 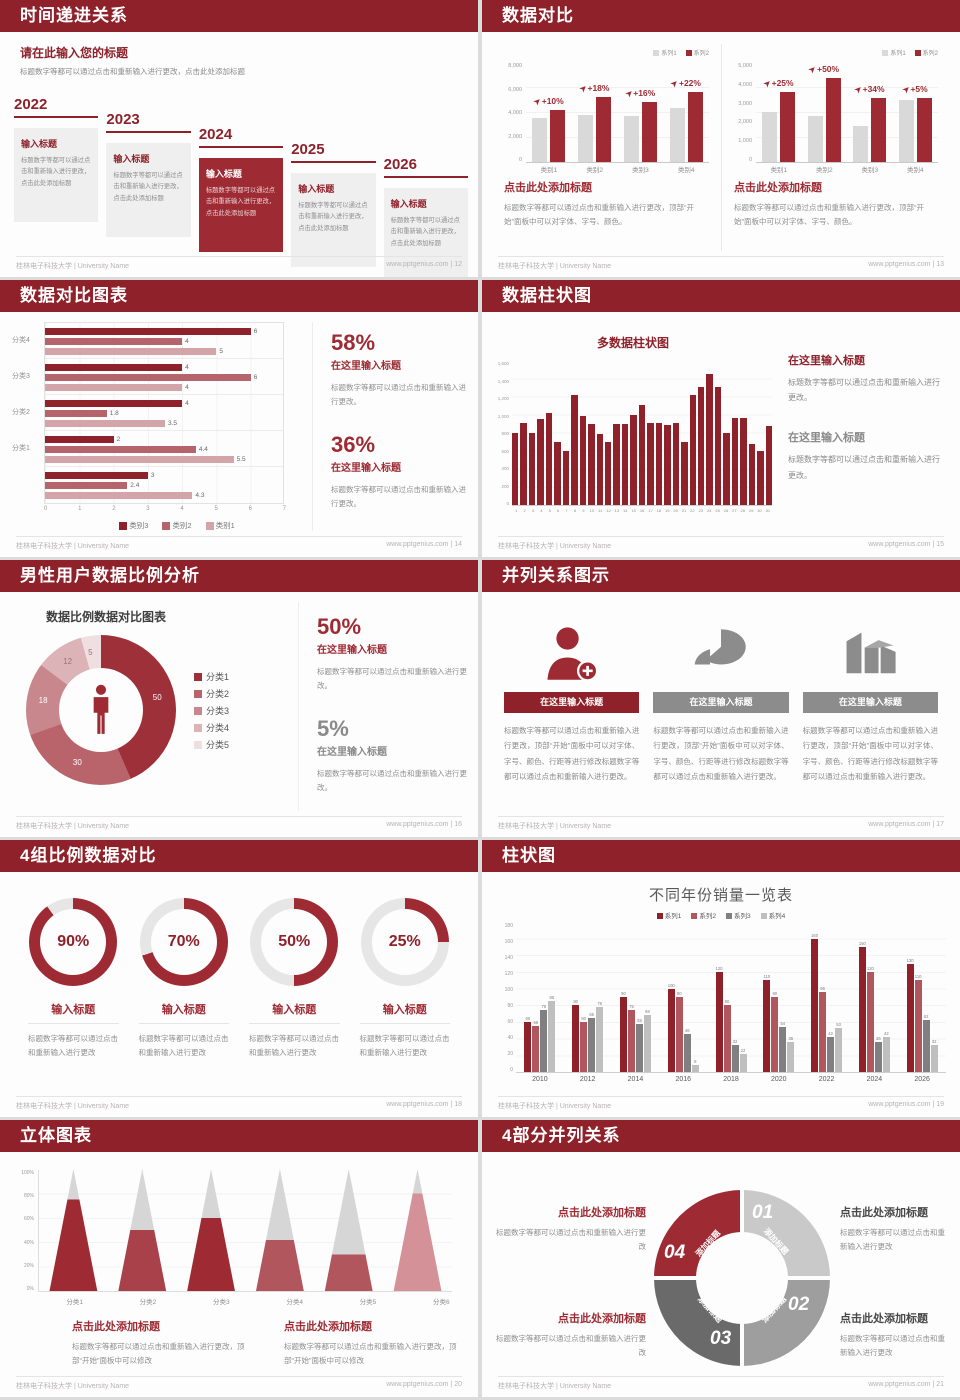 What do you see at coordinates (392, 654) in the screenshot?
I see `stat-block: 50% 在这里输入标题 标题数字等都可以通过点击和重新输入进行更改。` at bounding box center [392, 654].